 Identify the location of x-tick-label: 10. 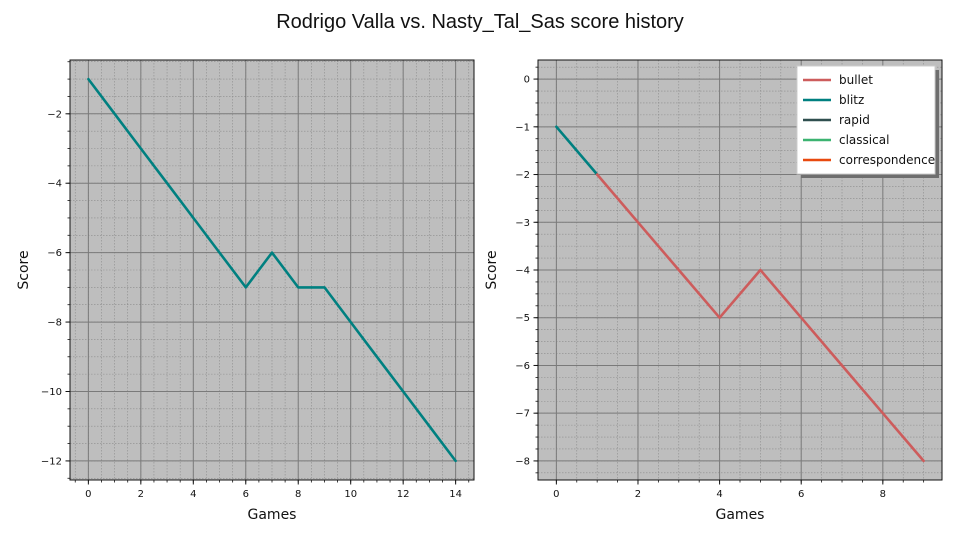
(350, 494).